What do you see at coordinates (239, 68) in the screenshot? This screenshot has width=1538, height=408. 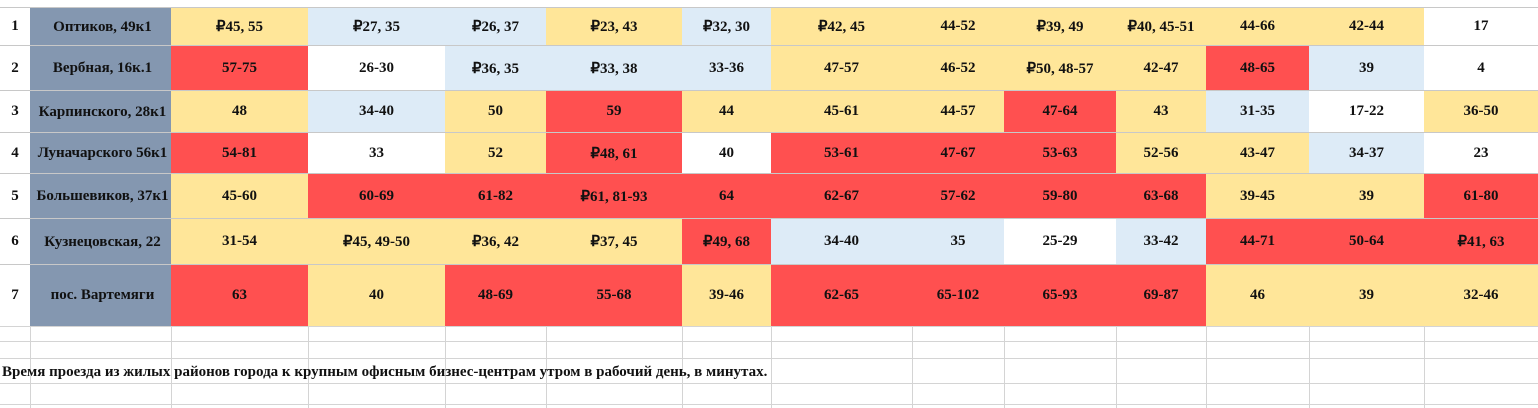 I see `time-cell: 57-75` at bounding box center [239, 68].